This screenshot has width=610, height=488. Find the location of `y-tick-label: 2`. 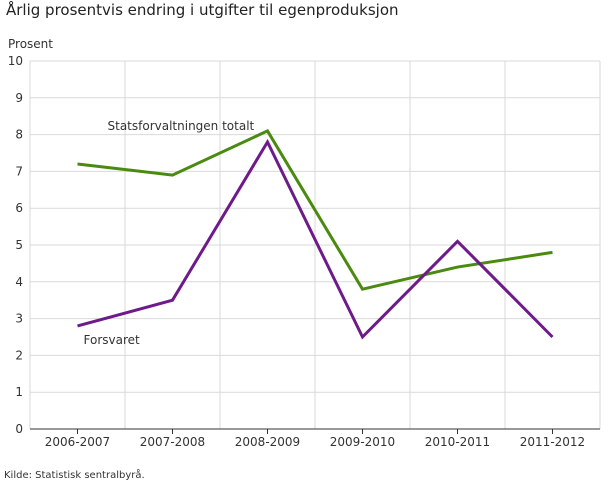

y-tick-label: 2 is located at coordinates (19, 355).